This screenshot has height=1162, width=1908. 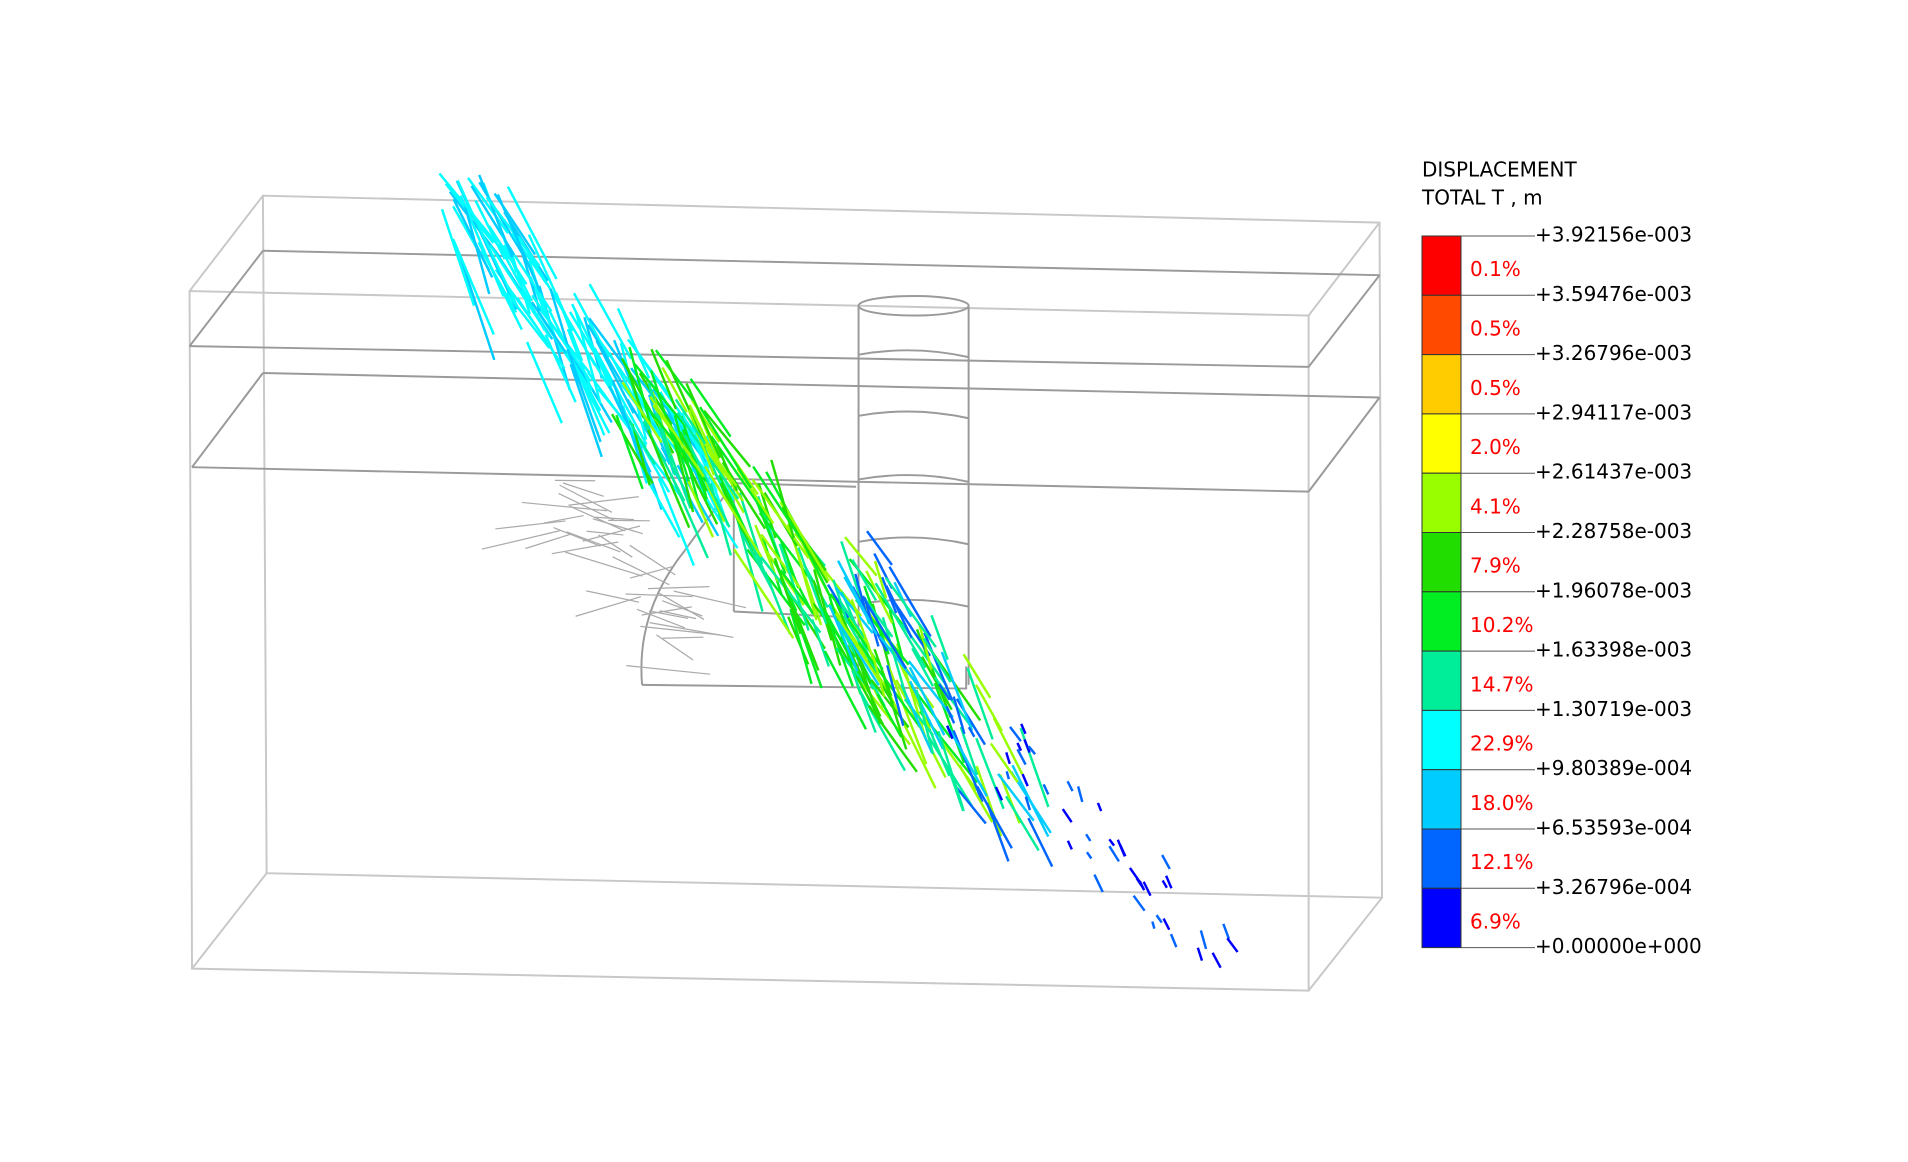 What do you see at coordinates (1482, 198) in the screenshot?
I see `legend-title: TOTAL T , m` at bounding box center [1482, 198].